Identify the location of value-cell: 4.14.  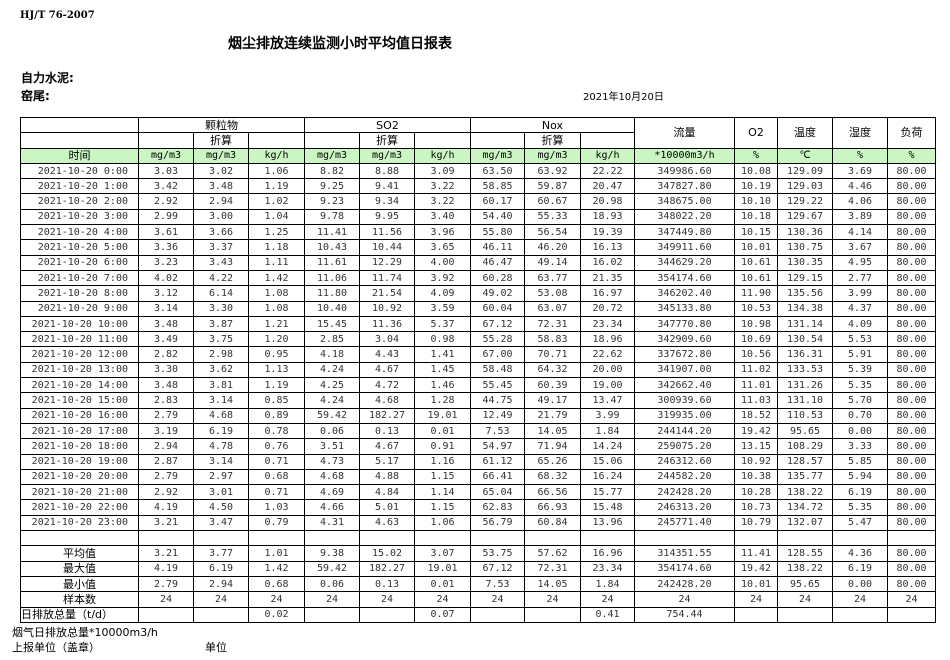
(860, 232).